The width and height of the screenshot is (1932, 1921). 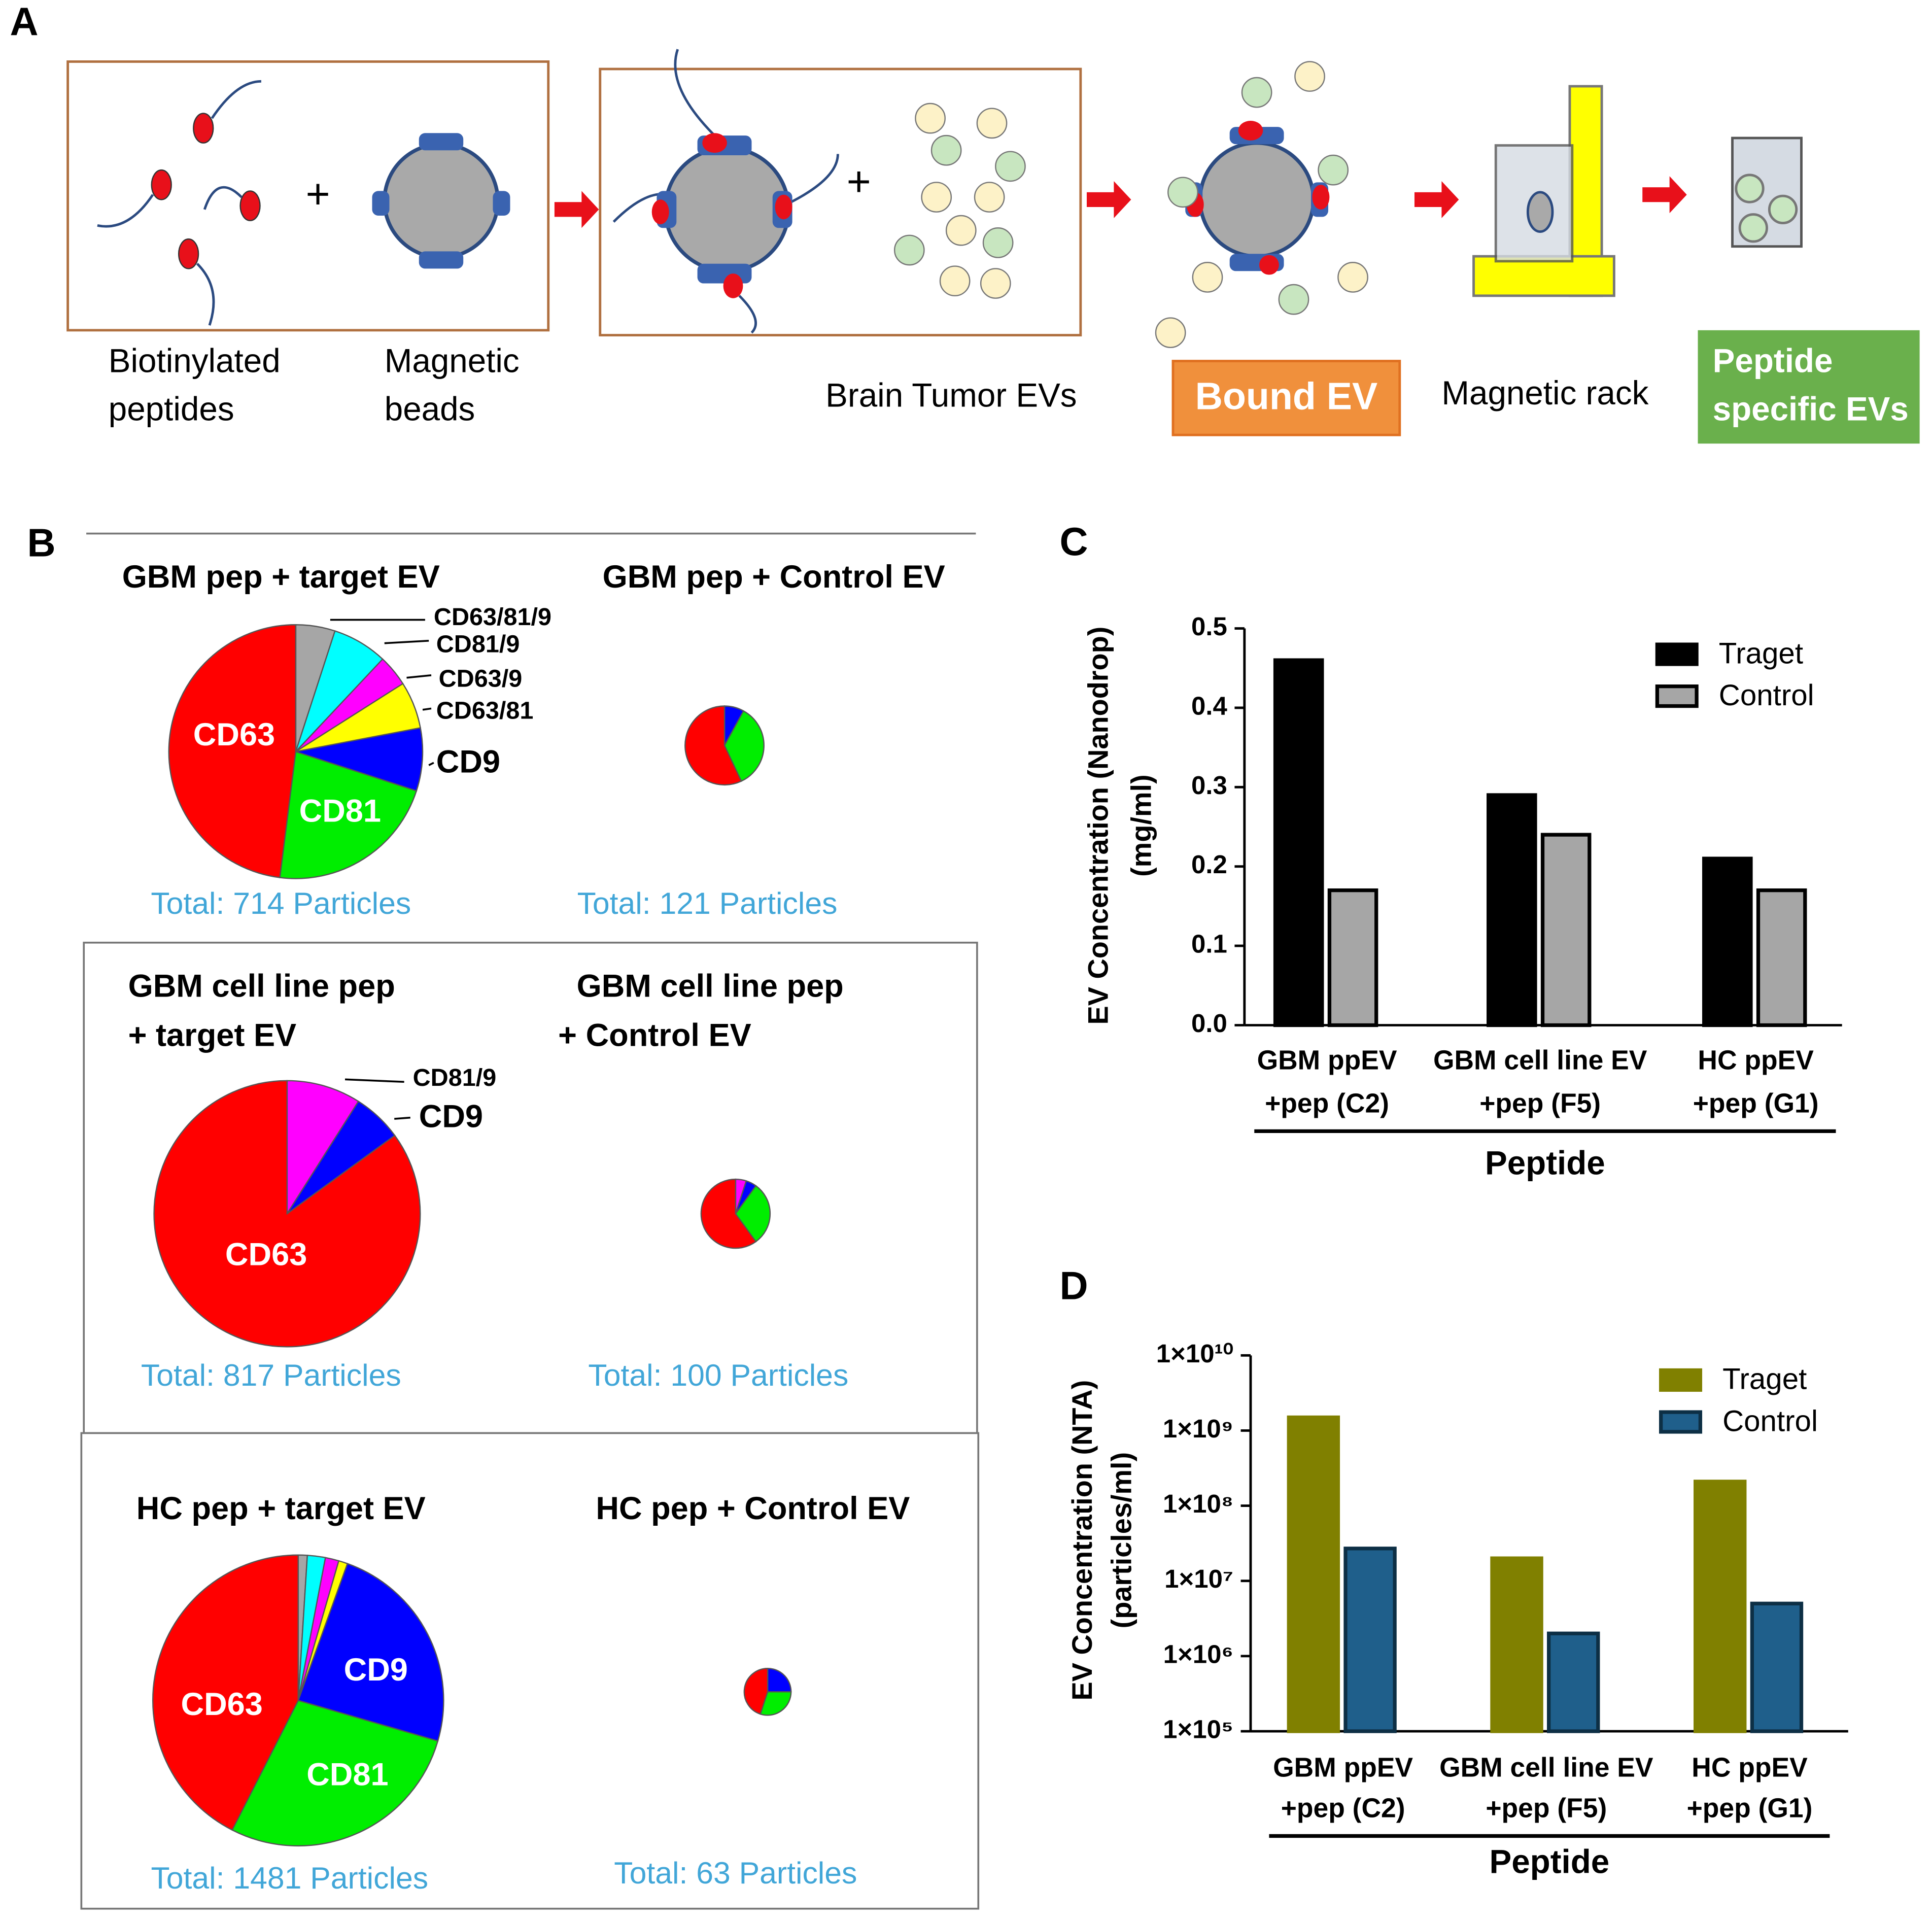 I want to click on pie-total: Total: 817 Particles, so click(x=271, y=1375).